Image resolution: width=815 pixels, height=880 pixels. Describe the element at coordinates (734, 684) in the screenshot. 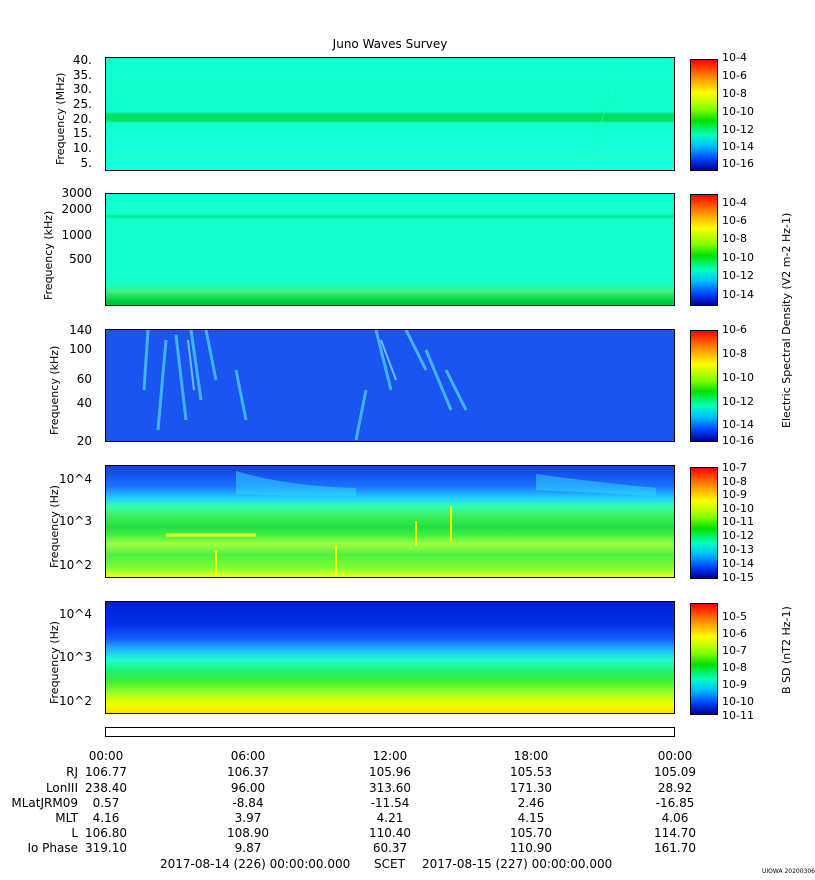

I see `cbar-5-tick: 10-9` at that location.